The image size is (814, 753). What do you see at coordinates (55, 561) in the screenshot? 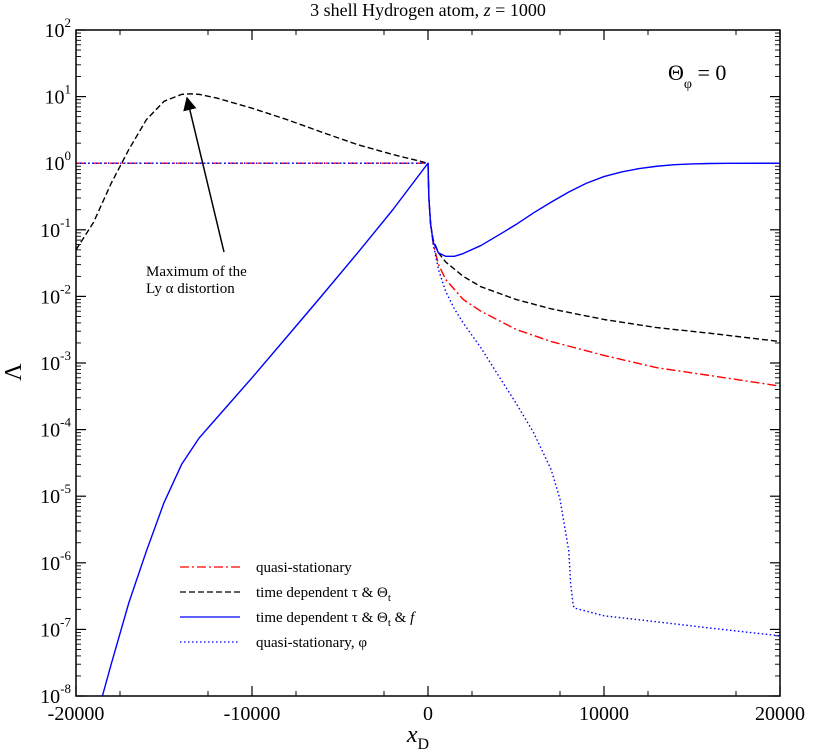
I see `y-tick-label: 10⁻⁶` at bounding box center [55, 561].